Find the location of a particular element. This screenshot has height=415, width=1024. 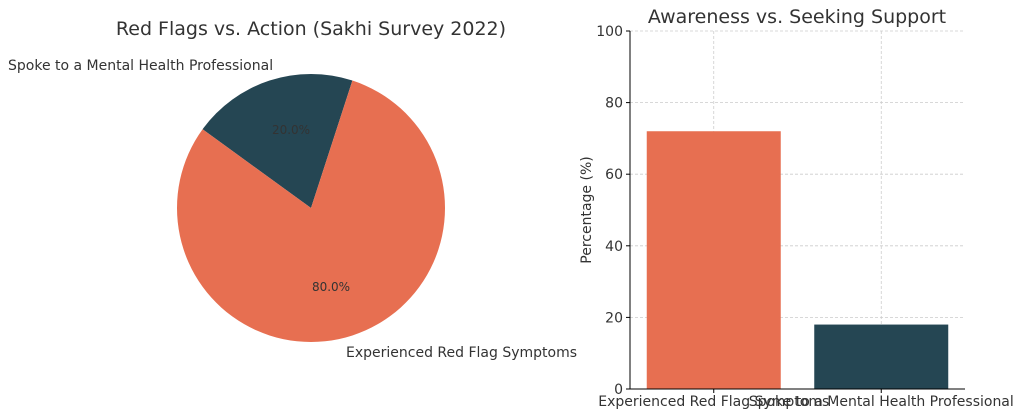

y-tick-label: 40 is located at coordinates (614, 247).